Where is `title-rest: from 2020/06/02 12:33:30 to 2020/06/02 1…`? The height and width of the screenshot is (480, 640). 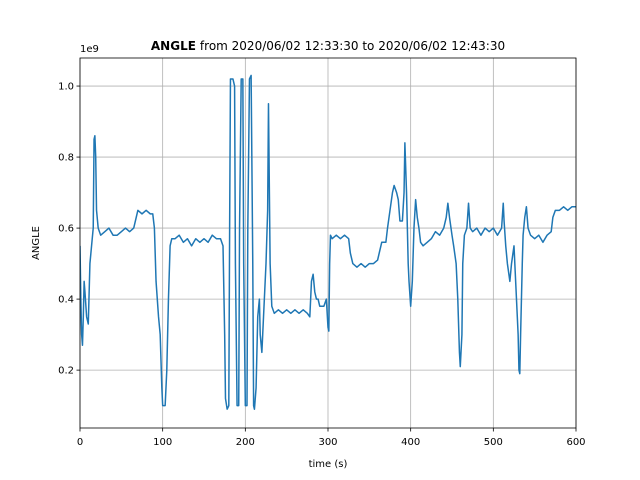 title-rest: from 2020/06/02 12:33:30 to 2020/06/02 1… is located at coordinates (352, 46).